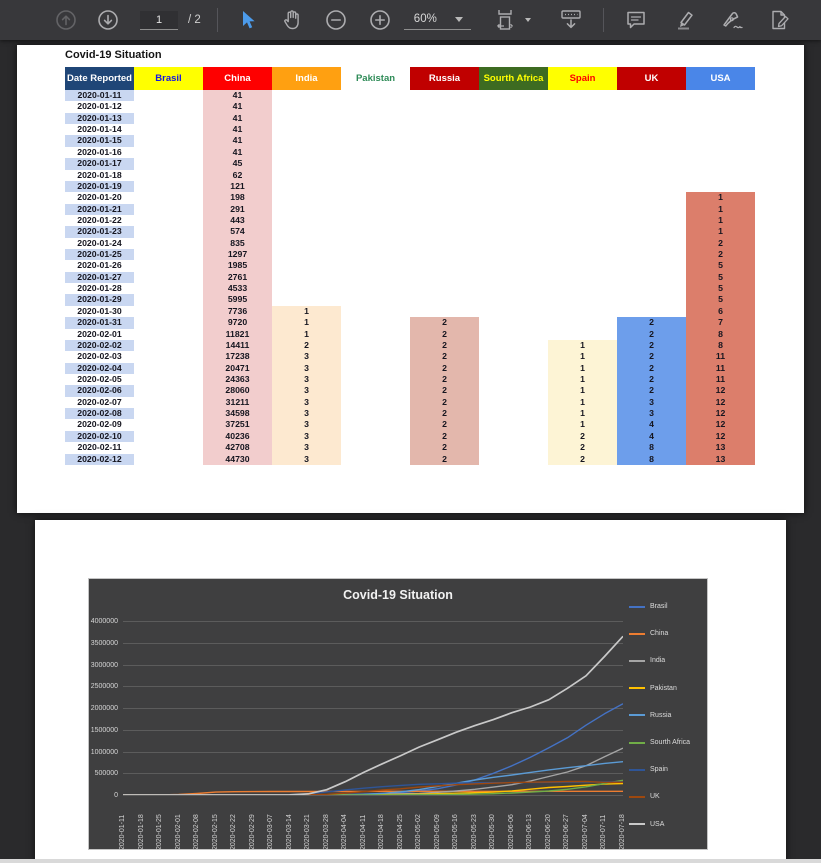  I want to click on legend-item: Russia, so click(650, 715).